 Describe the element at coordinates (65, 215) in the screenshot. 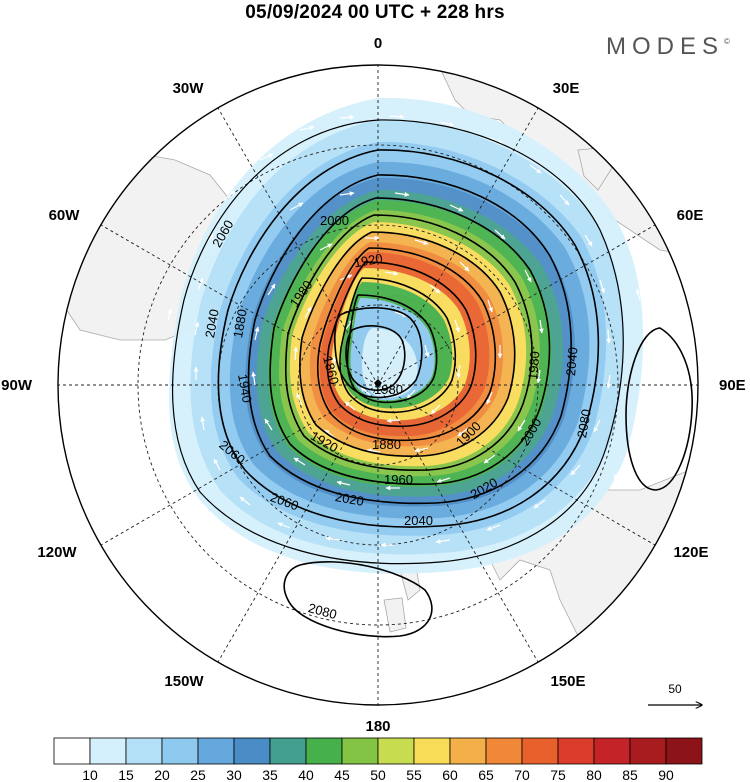

I see `lon-label-60w: 60W` at that location.